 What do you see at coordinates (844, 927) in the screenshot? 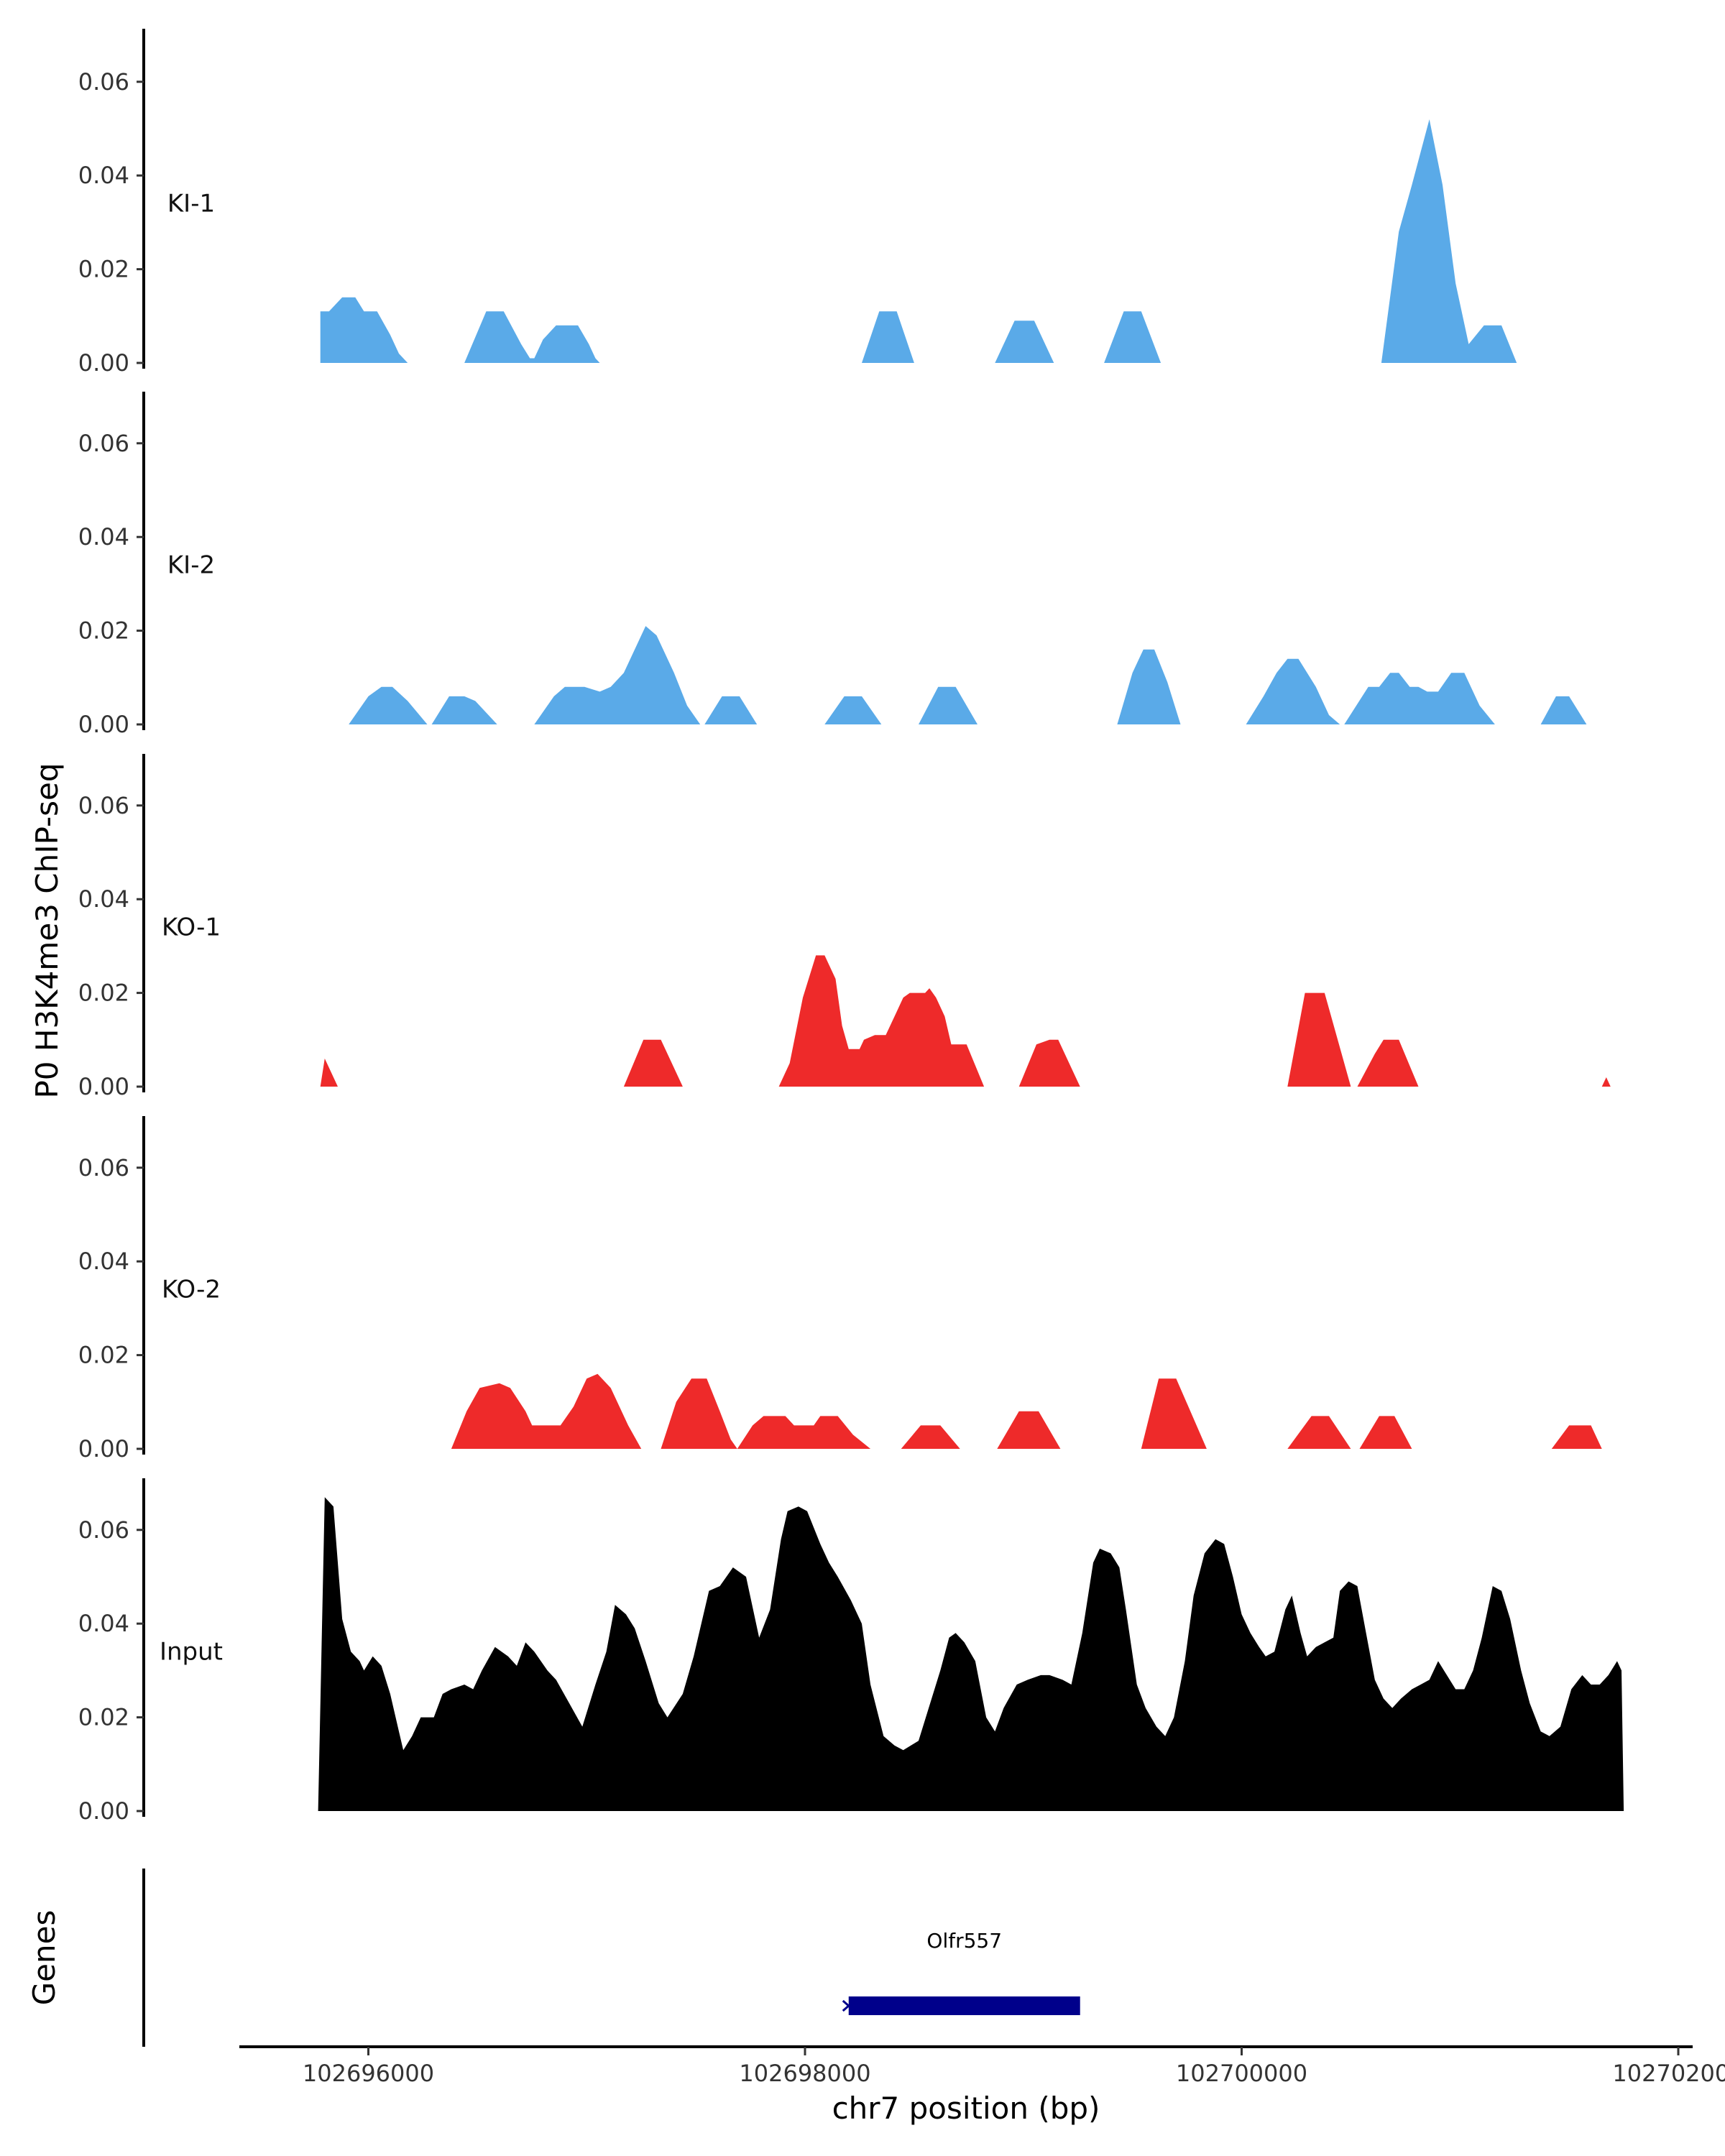
I see `track-ko-1: 0.00 0.02 0.04 0.06 KO-1` at bounding box center [844, 927].